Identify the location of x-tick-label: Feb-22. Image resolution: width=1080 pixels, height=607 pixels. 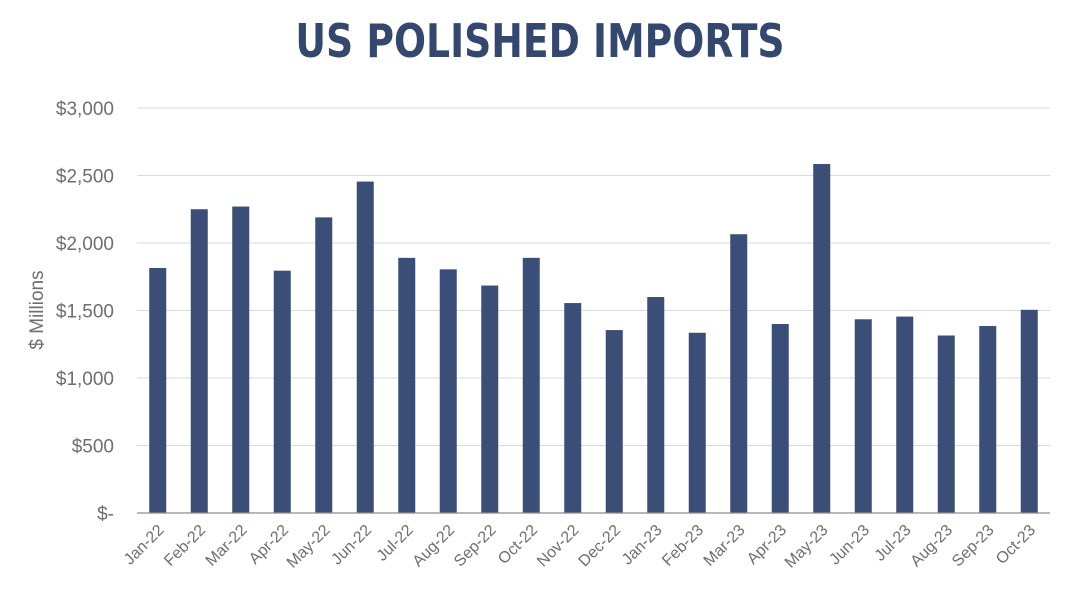
(185, 546).